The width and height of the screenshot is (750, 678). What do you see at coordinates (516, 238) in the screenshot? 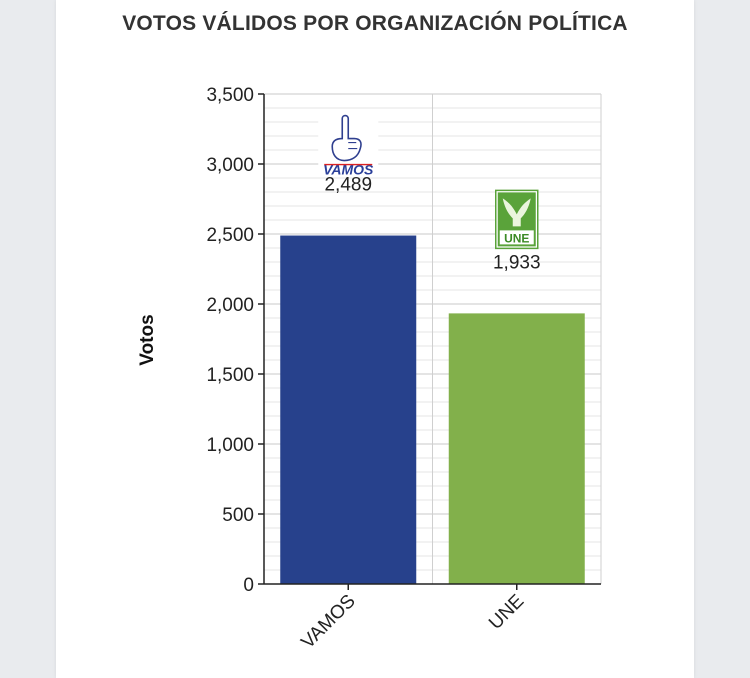
I see `svg-text: UNE` at bounding box center [516, 238].